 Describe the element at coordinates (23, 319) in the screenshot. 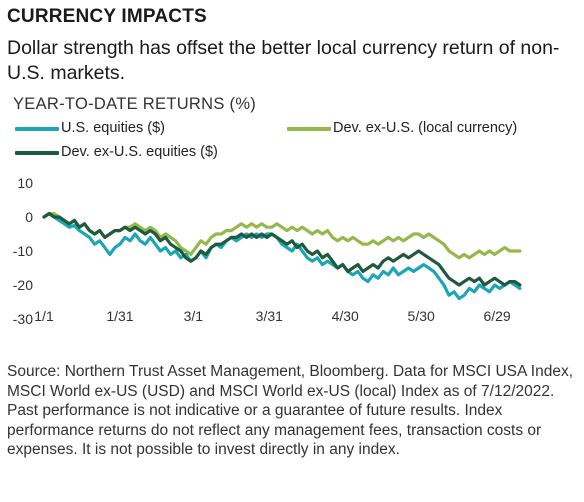

I see `y-tick-label: -30` at that location.